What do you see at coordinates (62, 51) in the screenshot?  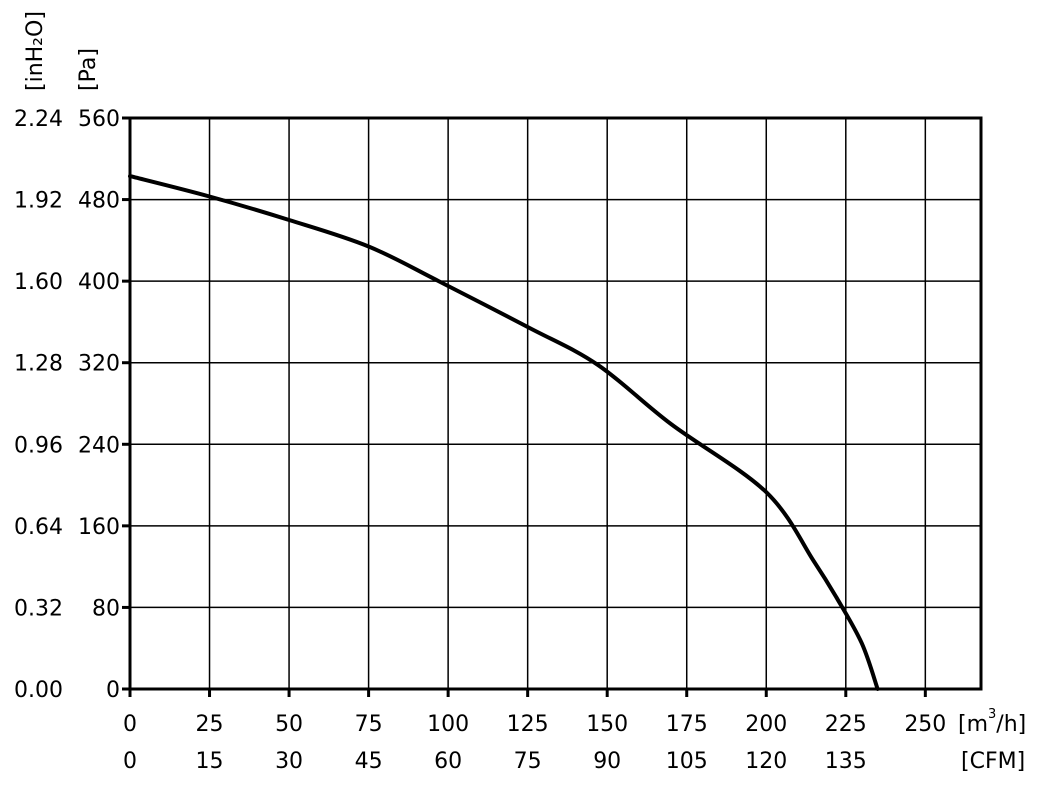 I see `y-axis-unit-labels: [inH₂O] [Pa]` at bounding box center [62, 51].